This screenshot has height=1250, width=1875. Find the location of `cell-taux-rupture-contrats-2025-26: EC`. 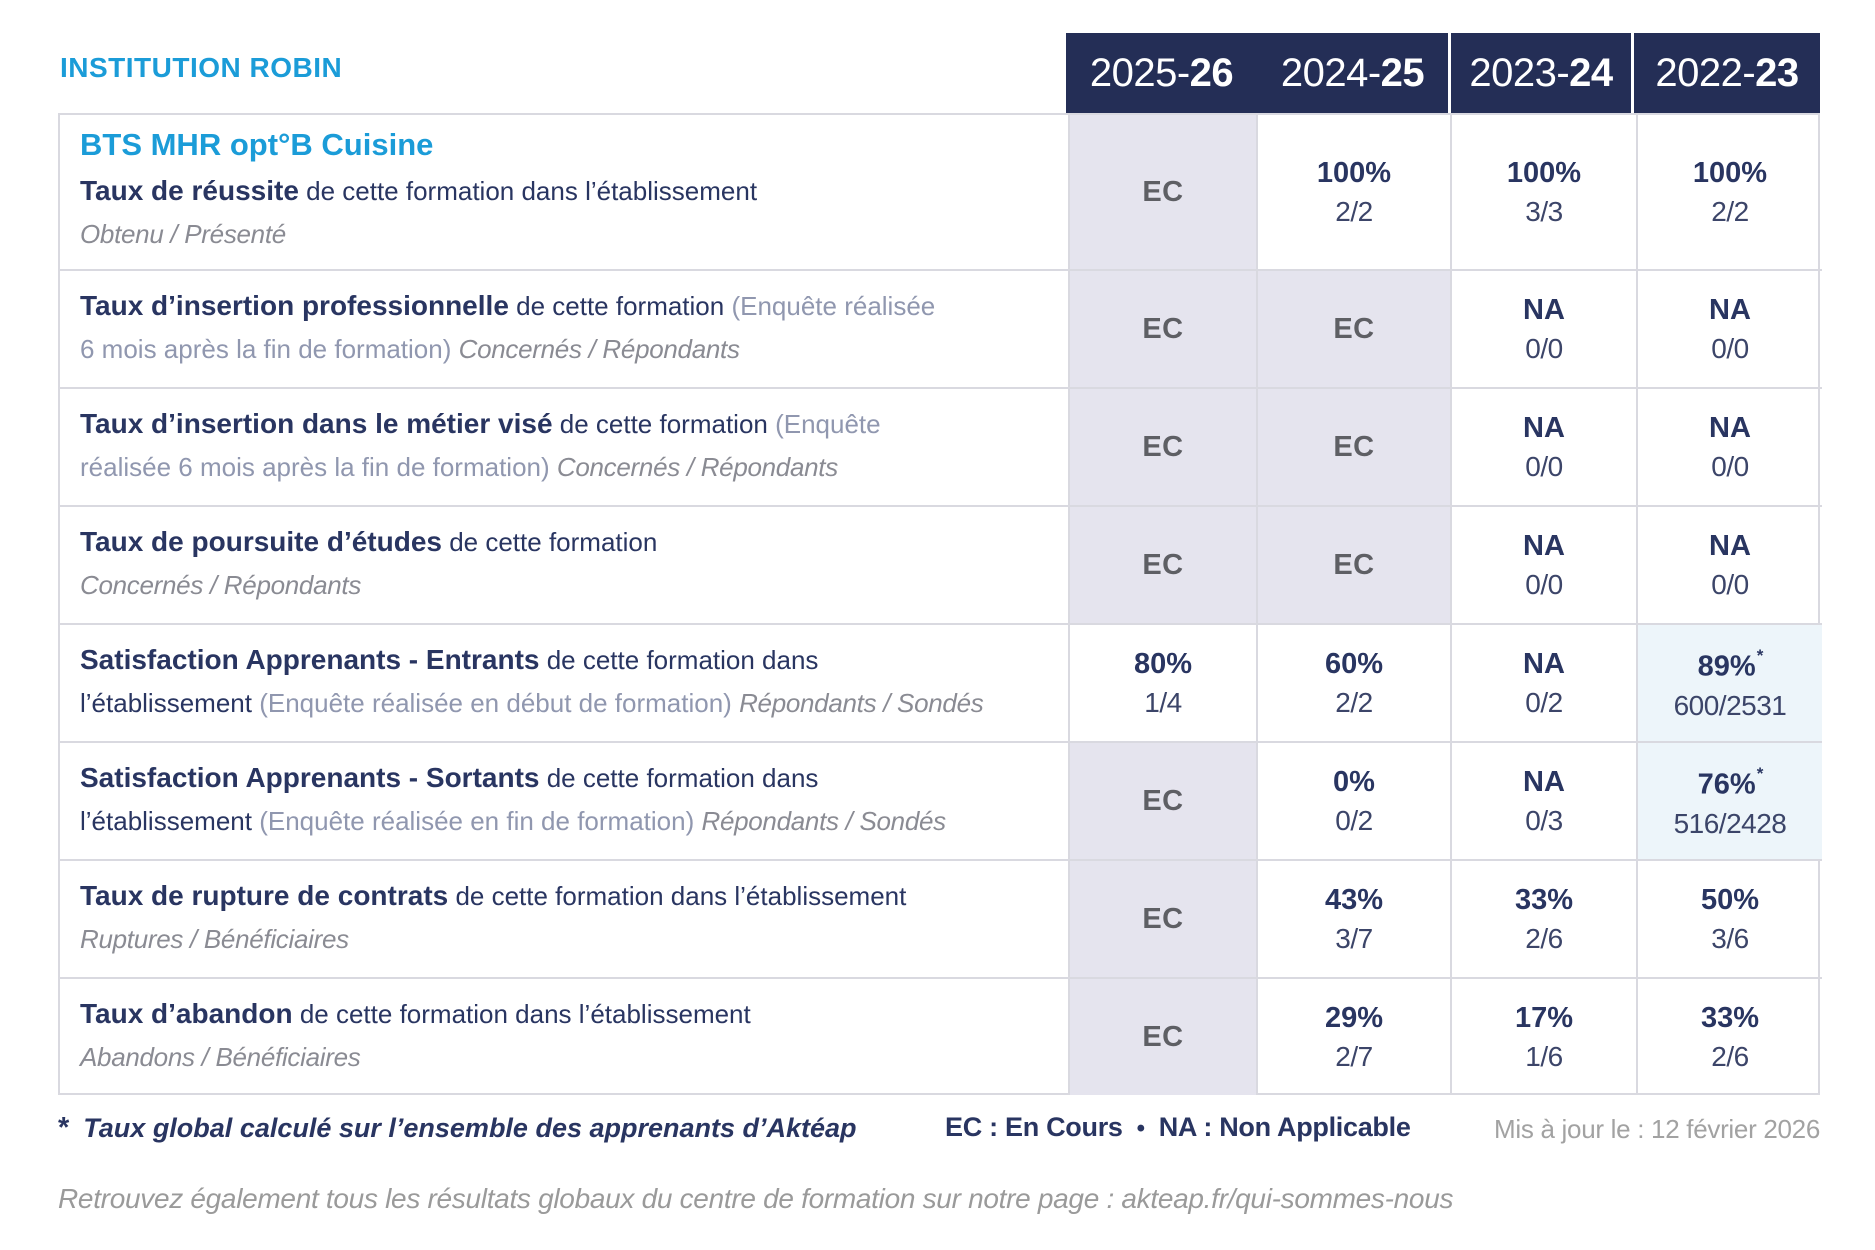

cell-taux-rupture-contrats-2025-26: EC is located at coordinates (1162, 918).